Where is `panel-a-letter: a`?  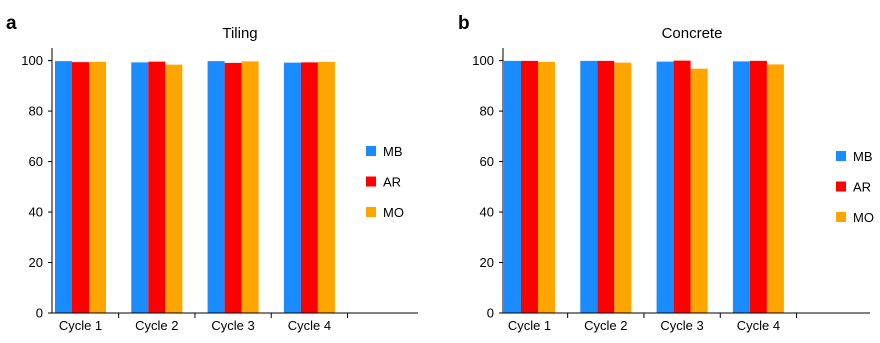
panel-a-letter: a is located at coordinates (11, 23).